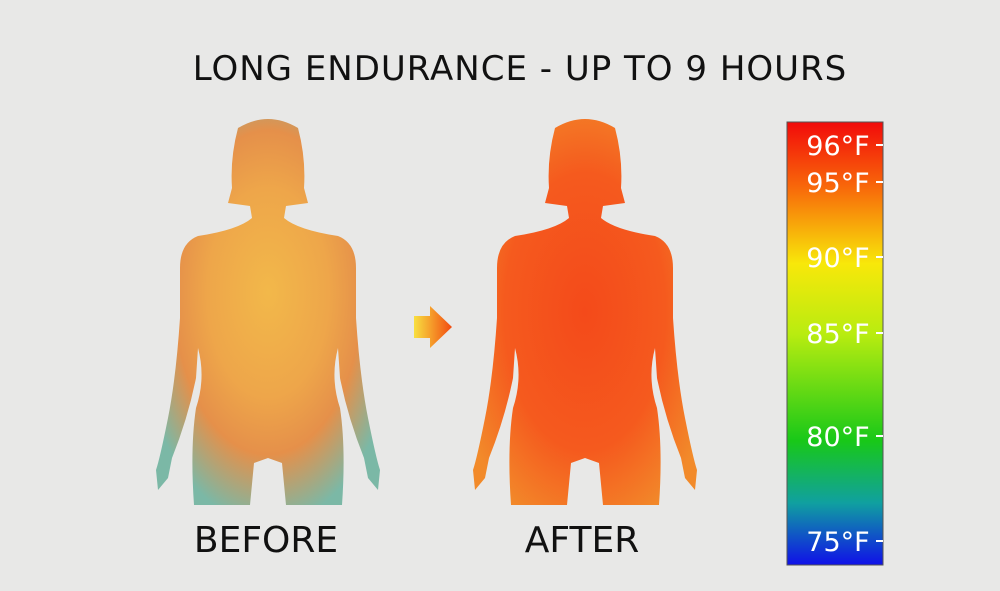  Describe the element at coordinates (585, 312) in the screenshot. I see `after-silhouette` at that location.